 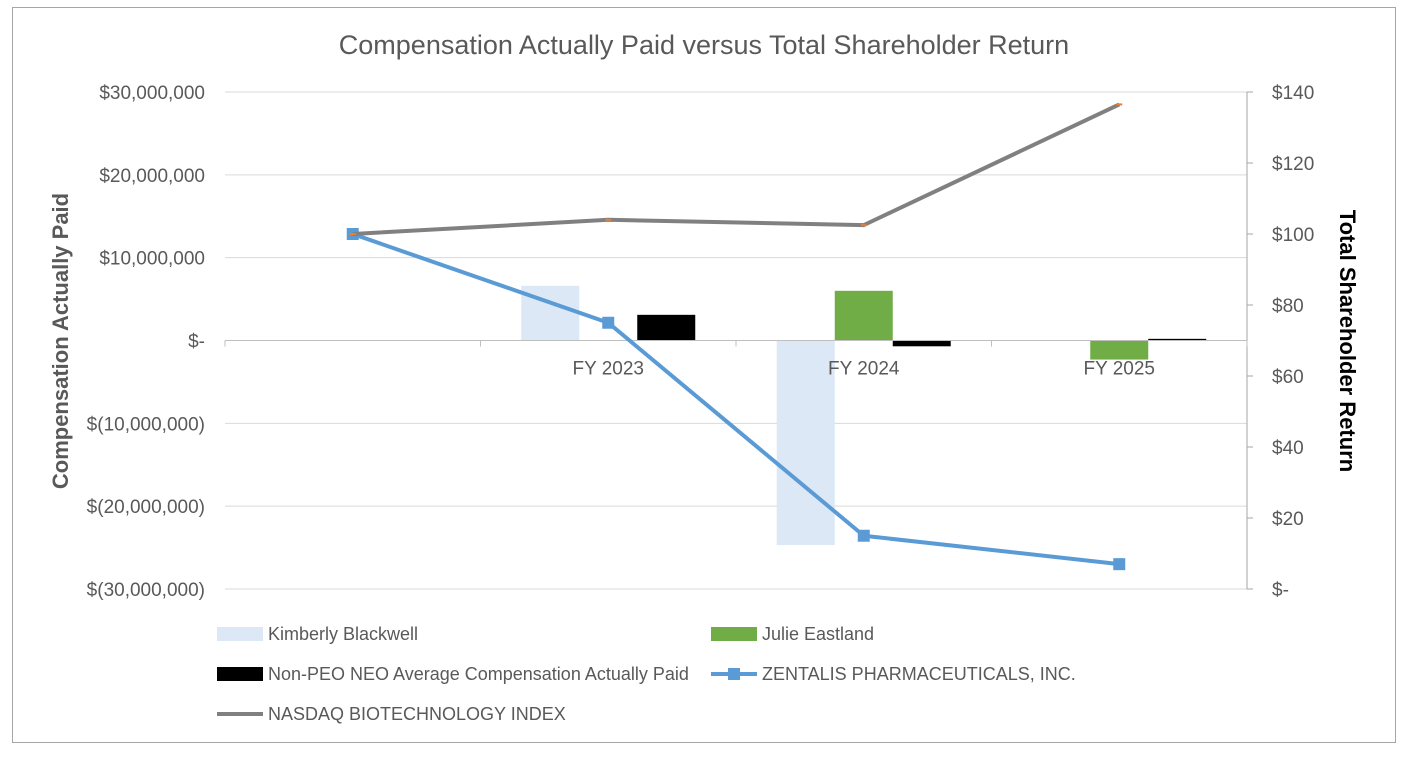 What do you see at coordinates (1280, 342) in the screenshot?
I see `right-axis: $140 $120 $100 $80 $60 $40 $20 $-` at bounding box center [1280, 342].